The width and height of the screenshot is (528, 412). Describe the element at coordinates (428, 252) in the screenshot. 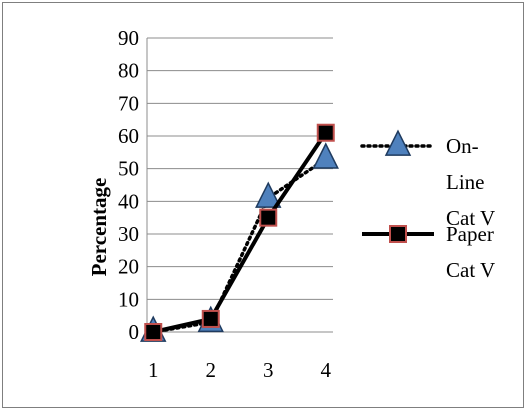

I see `legend-item-2: Paper Cat V` at that location.